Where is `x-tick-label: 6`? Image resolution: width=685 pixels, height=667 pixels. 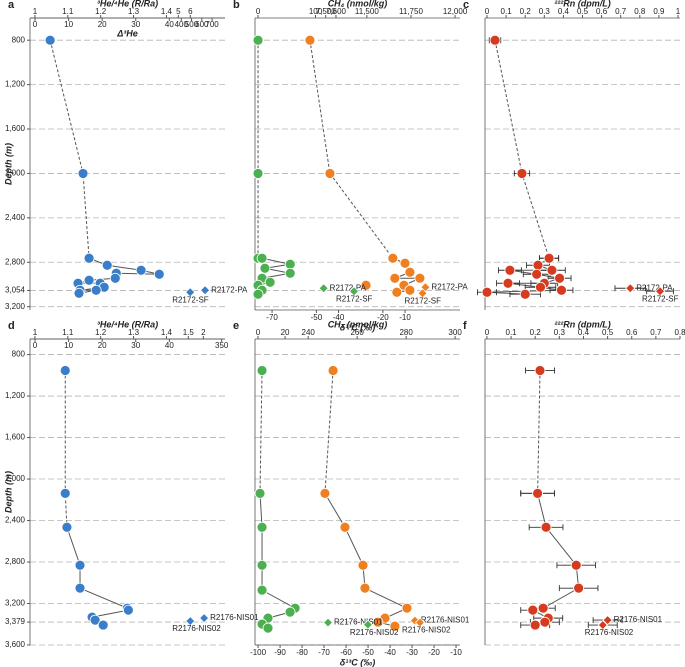 x-tick-label: 6 is located at coordinates (190, 11).